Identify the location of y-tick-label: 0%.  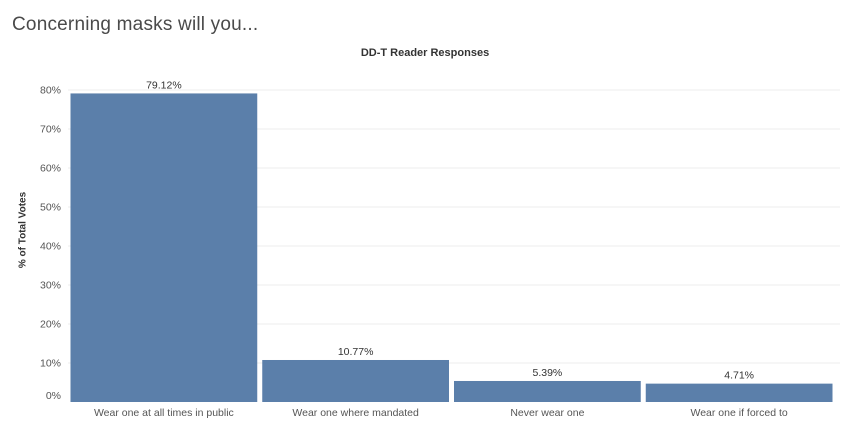
(53, 396).